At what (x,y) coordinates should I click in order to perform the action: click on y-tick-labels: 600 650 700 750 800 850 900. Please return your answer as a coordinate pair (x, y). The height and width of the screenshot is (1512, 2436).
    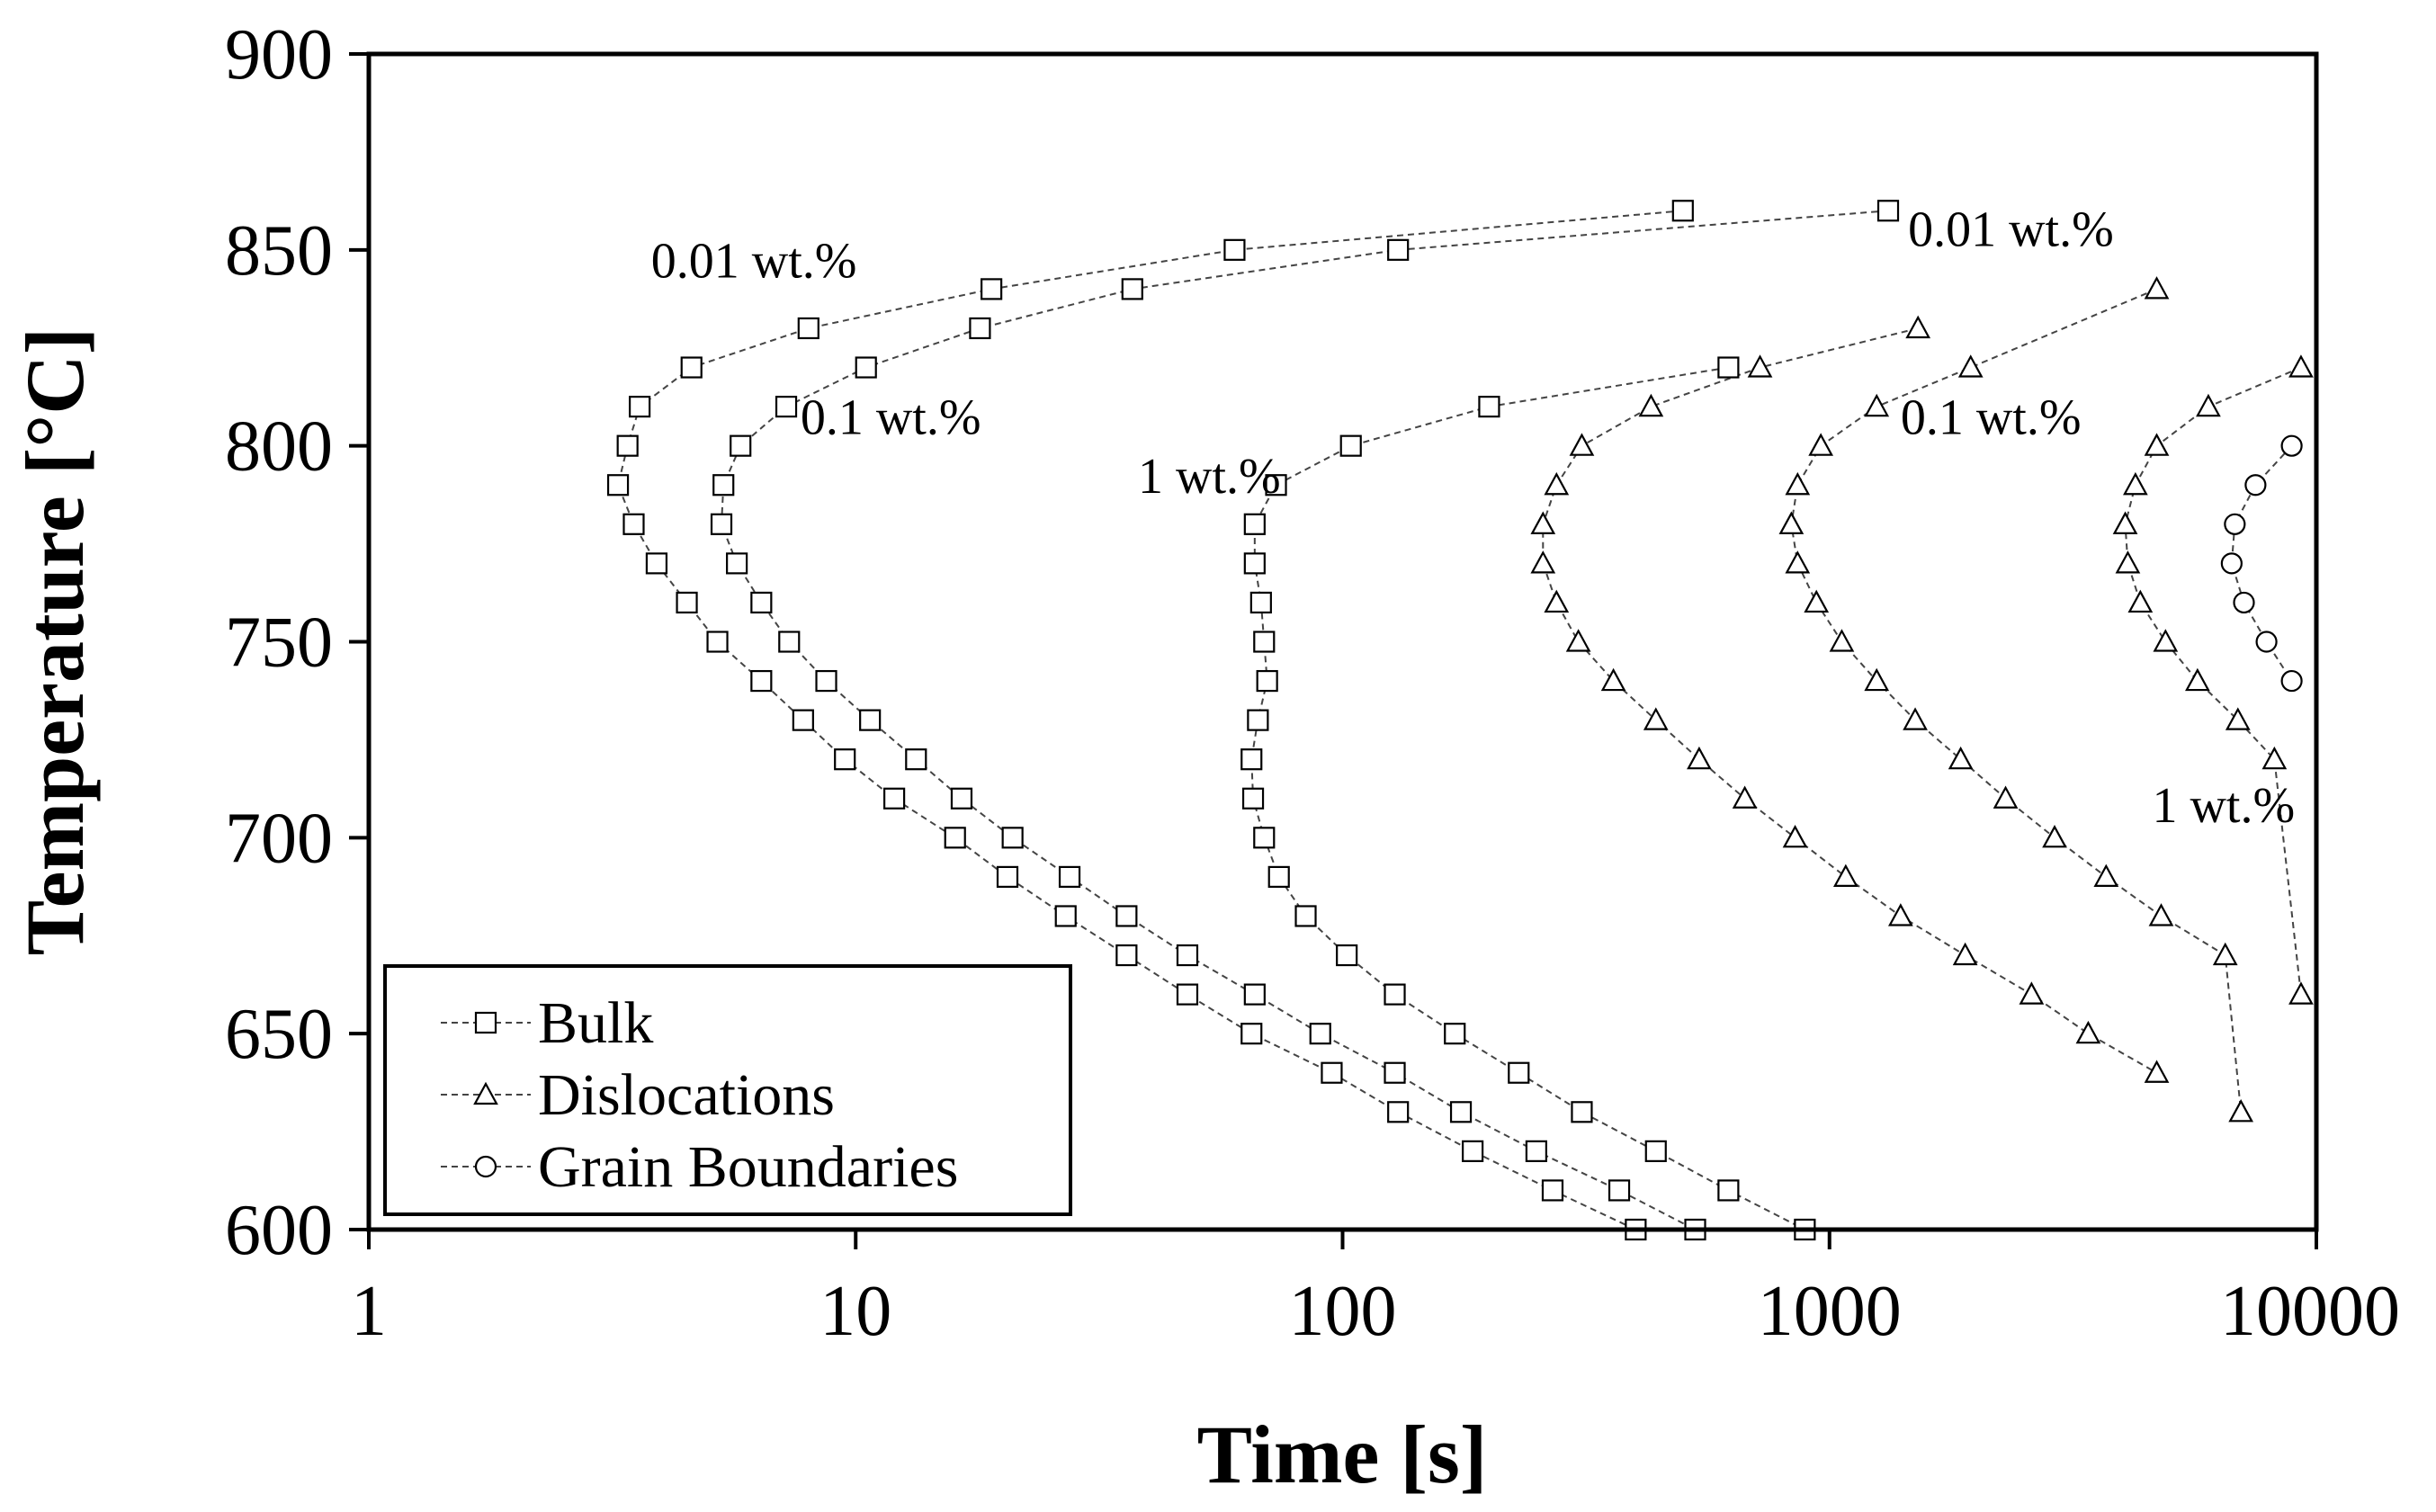
    Looking at the image, I should click on (279, 642).